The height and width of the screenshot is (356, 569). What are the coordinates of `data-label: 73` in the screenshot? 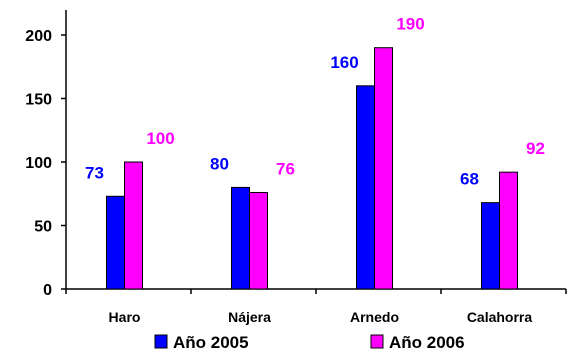 It's located at (94, 172).